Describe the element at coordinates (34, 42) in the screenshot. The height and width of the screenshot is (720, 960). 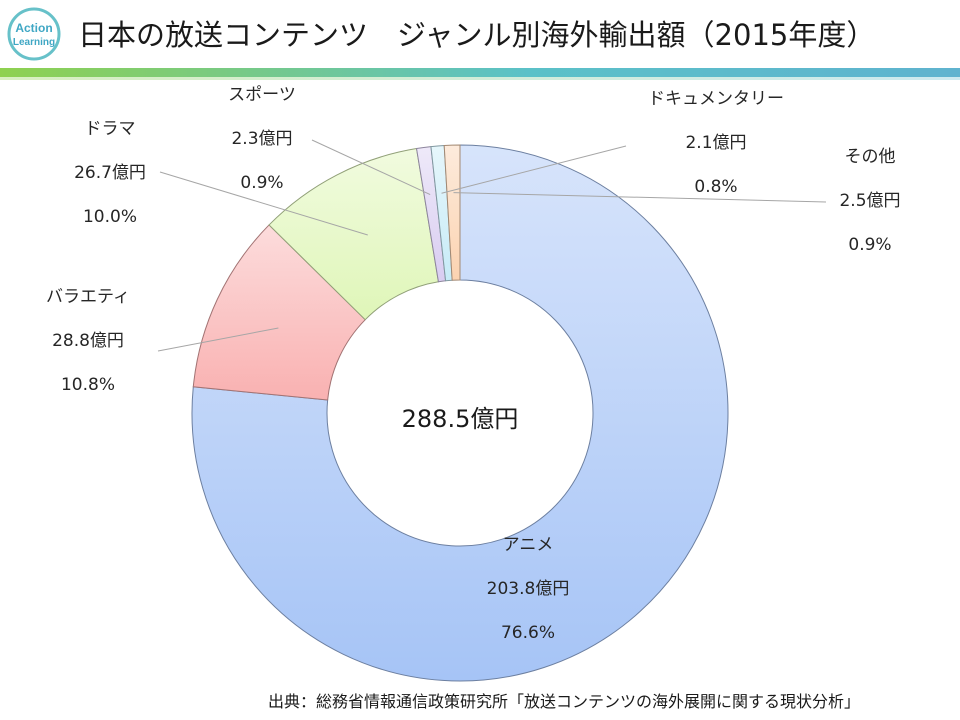
I see `logo-text-learning: Learning` at that location.